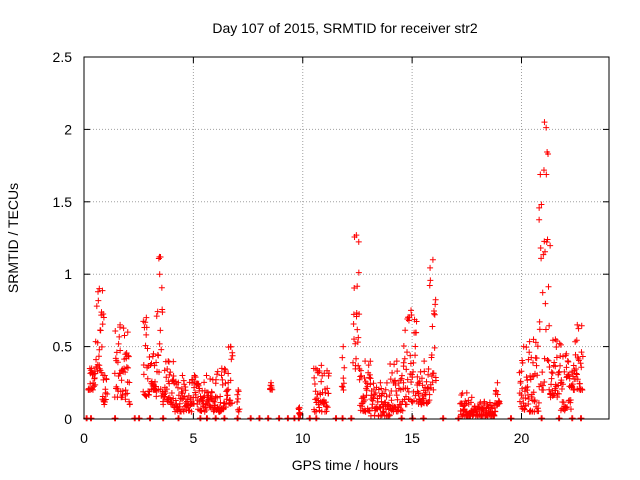 The width and height of the screenshot is (640, 480). I want to click on x-axis-label: GPS time / hours, so click(345, 465).